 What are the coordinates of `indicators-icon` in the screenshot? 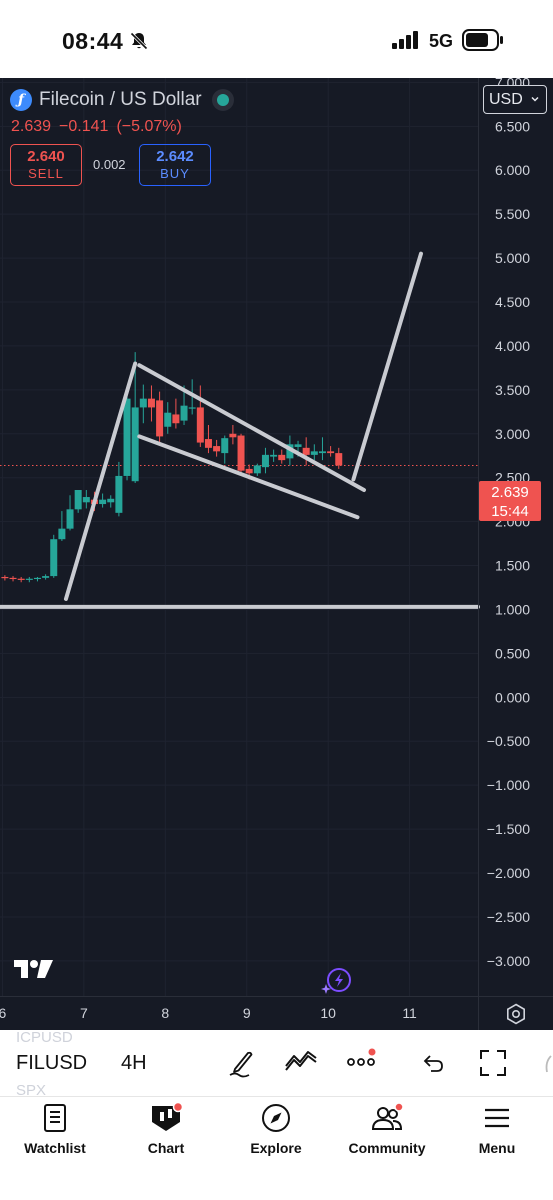 It's located at (301, 1063).